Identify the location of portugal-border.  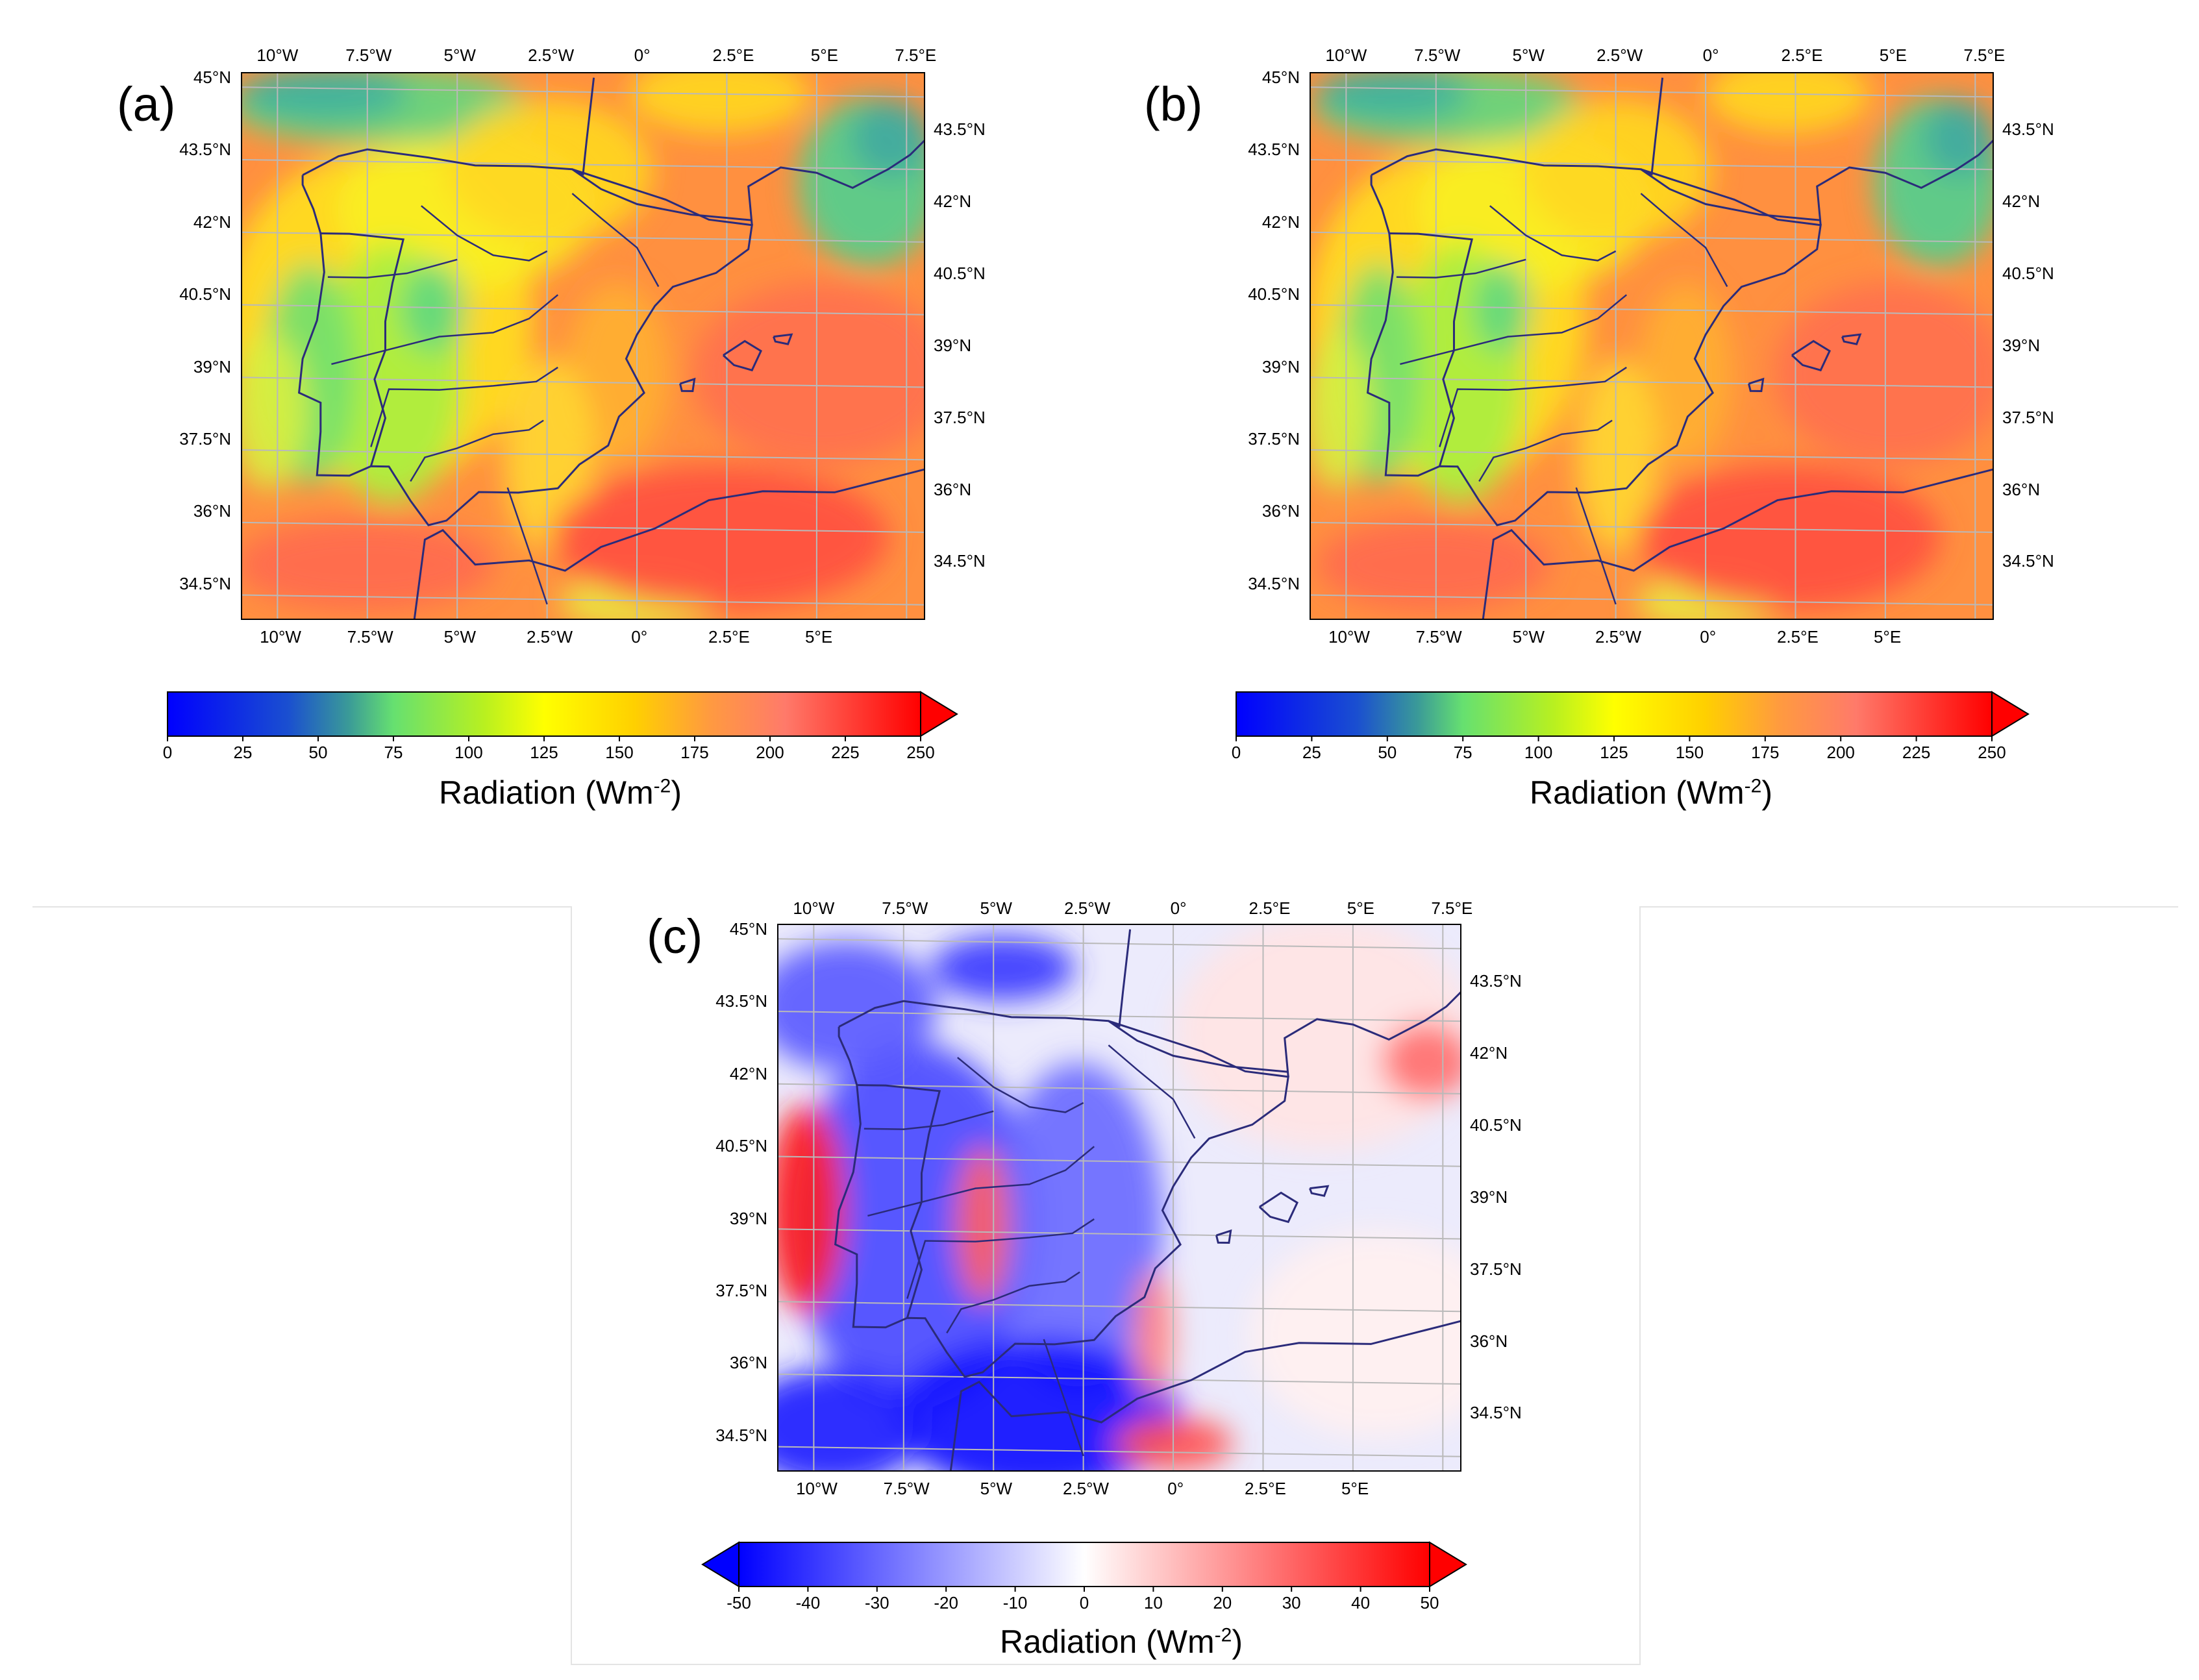
(363, 349).